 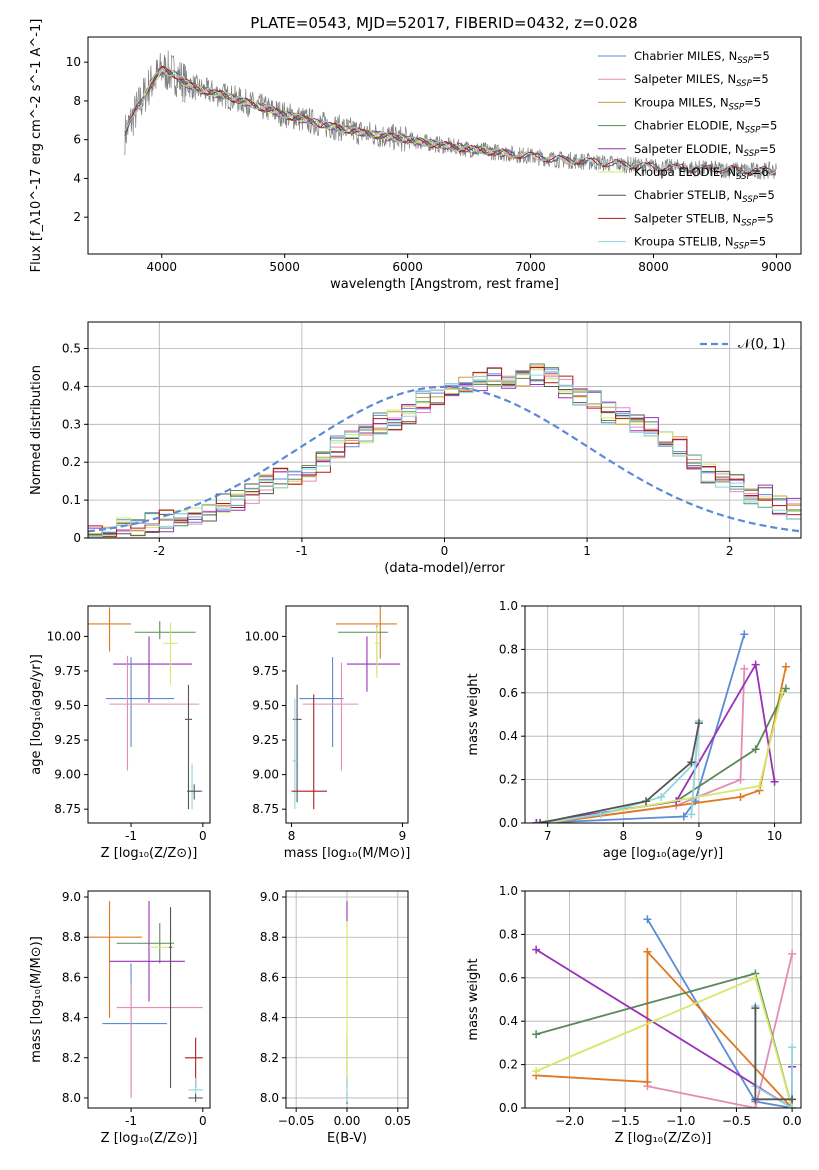 What do you see at coordinates (569, 1121) in the screenshot?
I see `x-tick-label: −2.0` at bounding box center [569, 1121].